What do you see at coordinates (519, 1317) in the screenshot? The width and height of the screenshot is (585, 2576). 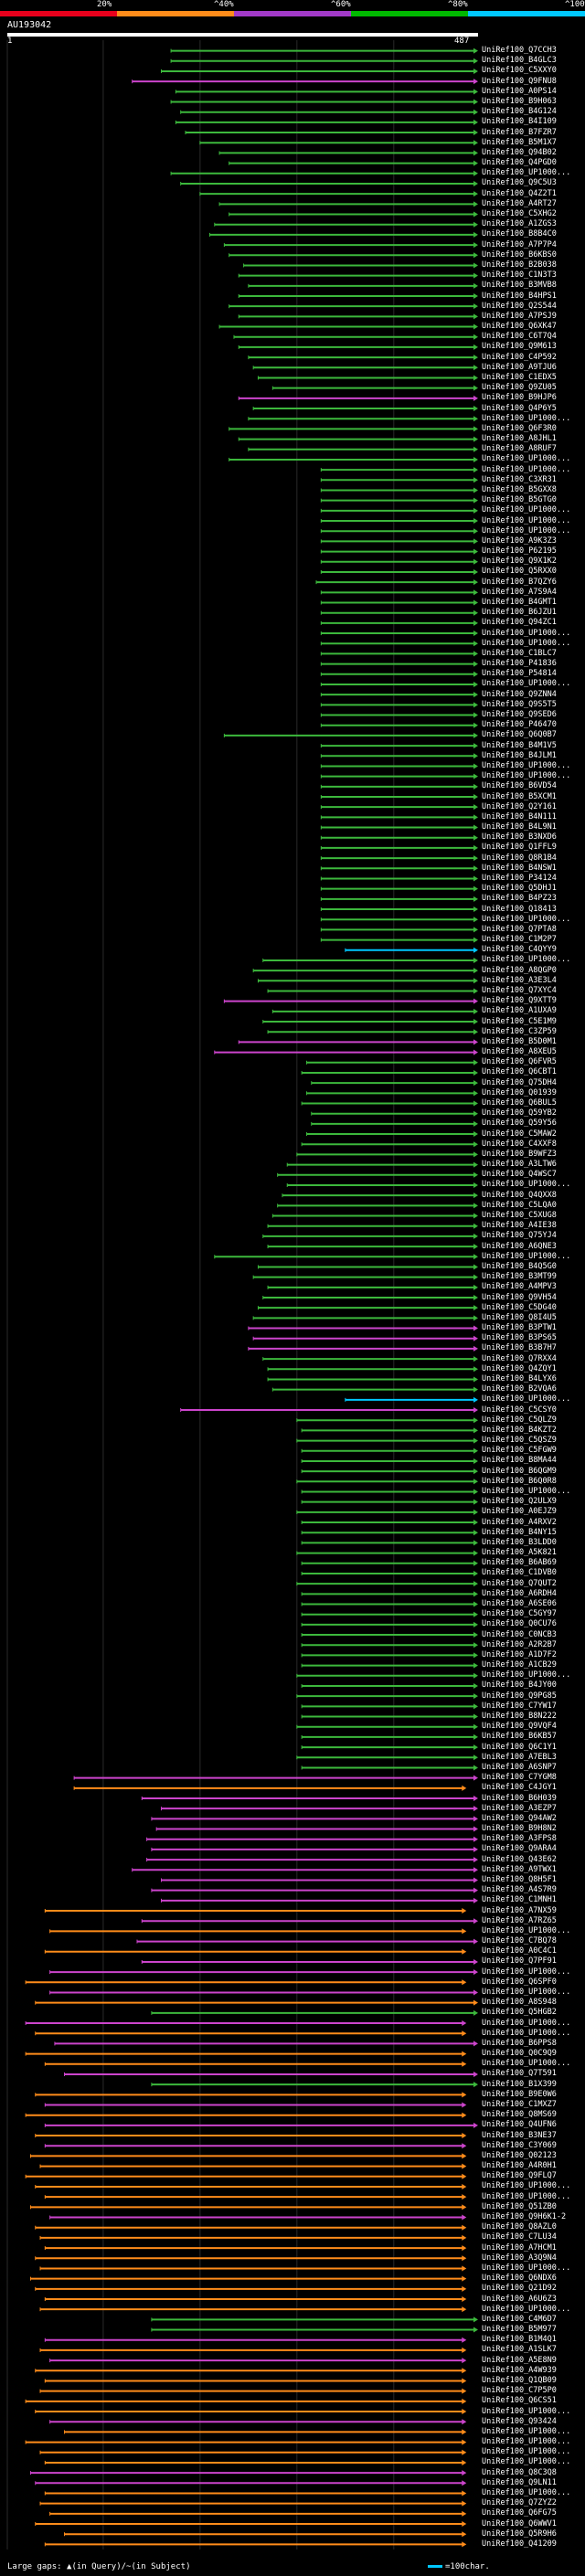 I see `hit-label: UniRef100_Q8I4U5` at bounding box center [519, 1317].